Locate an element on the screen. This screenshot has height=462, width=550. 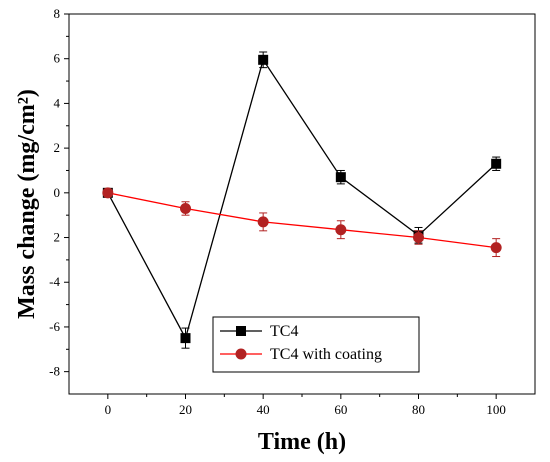
legend-label: TC4 with coating is located at coordinates (326, 354).